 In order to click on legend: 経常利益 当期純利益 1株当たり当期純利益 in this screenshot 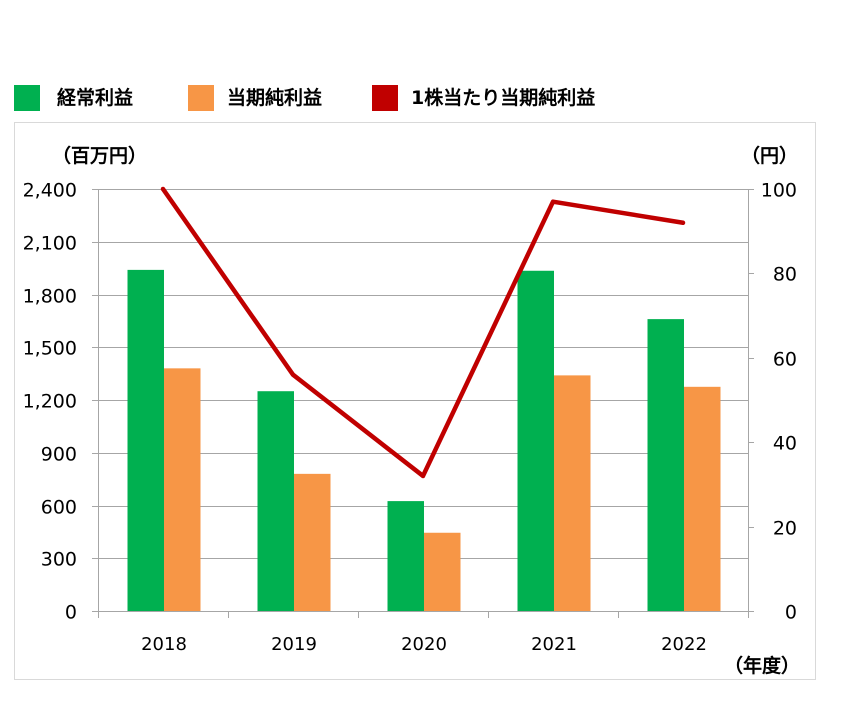, I will do `click(304, 98)`.